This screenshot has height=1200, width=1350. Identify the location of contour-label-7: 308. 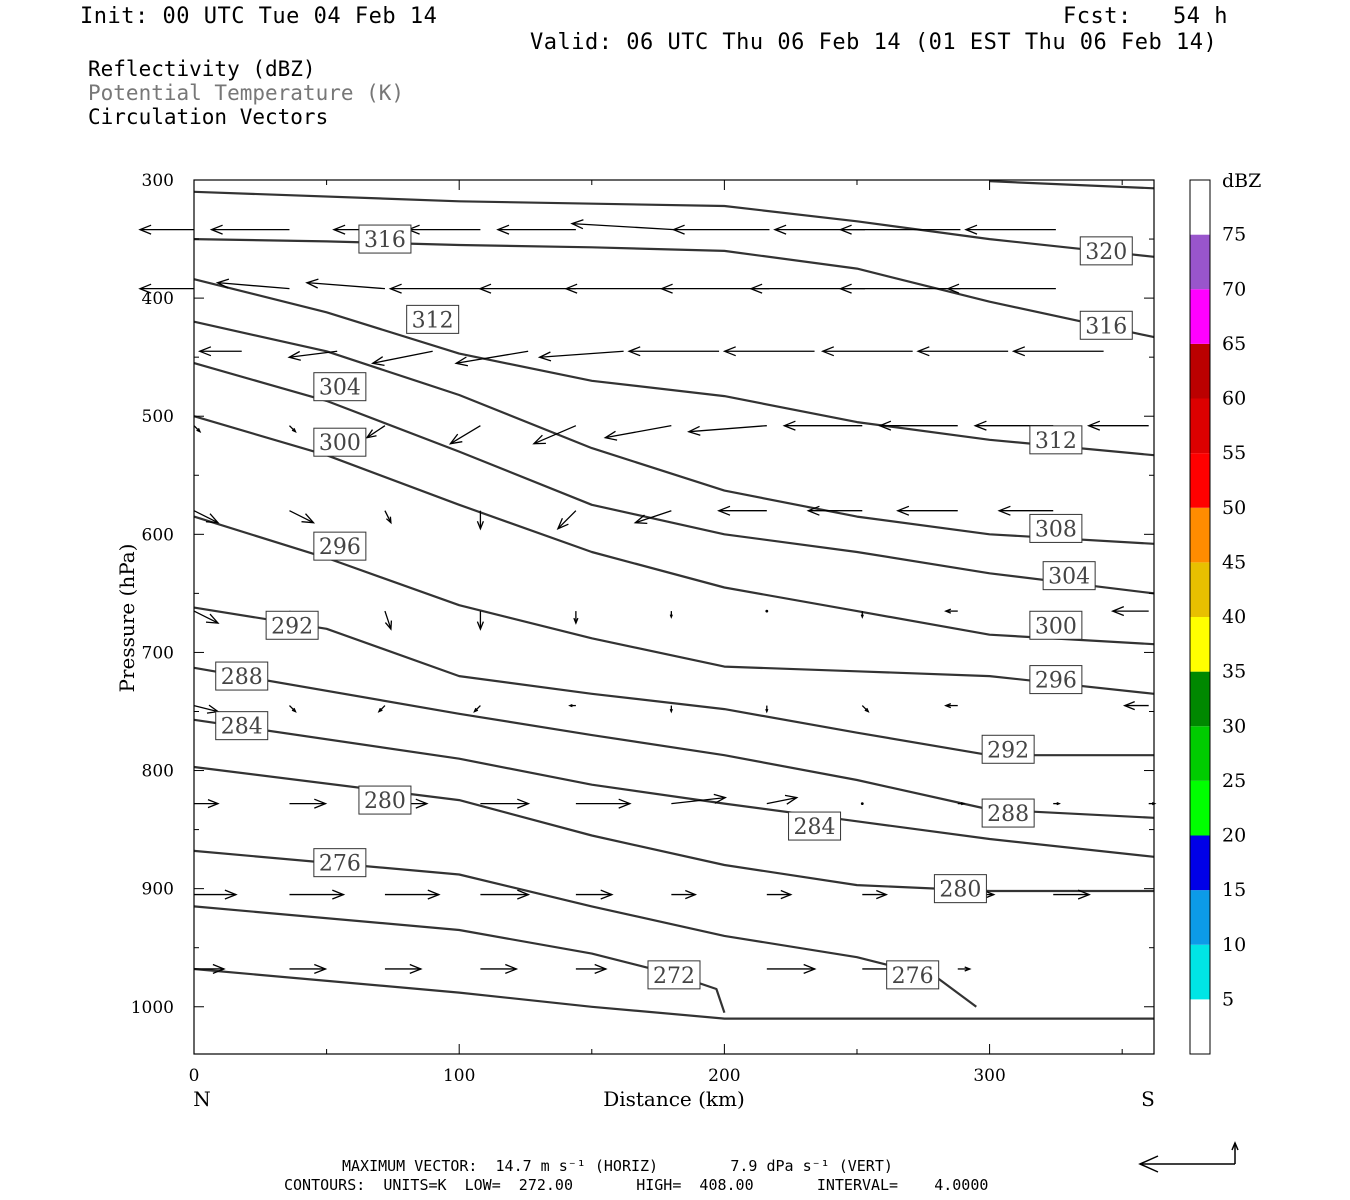
(1056, 528).